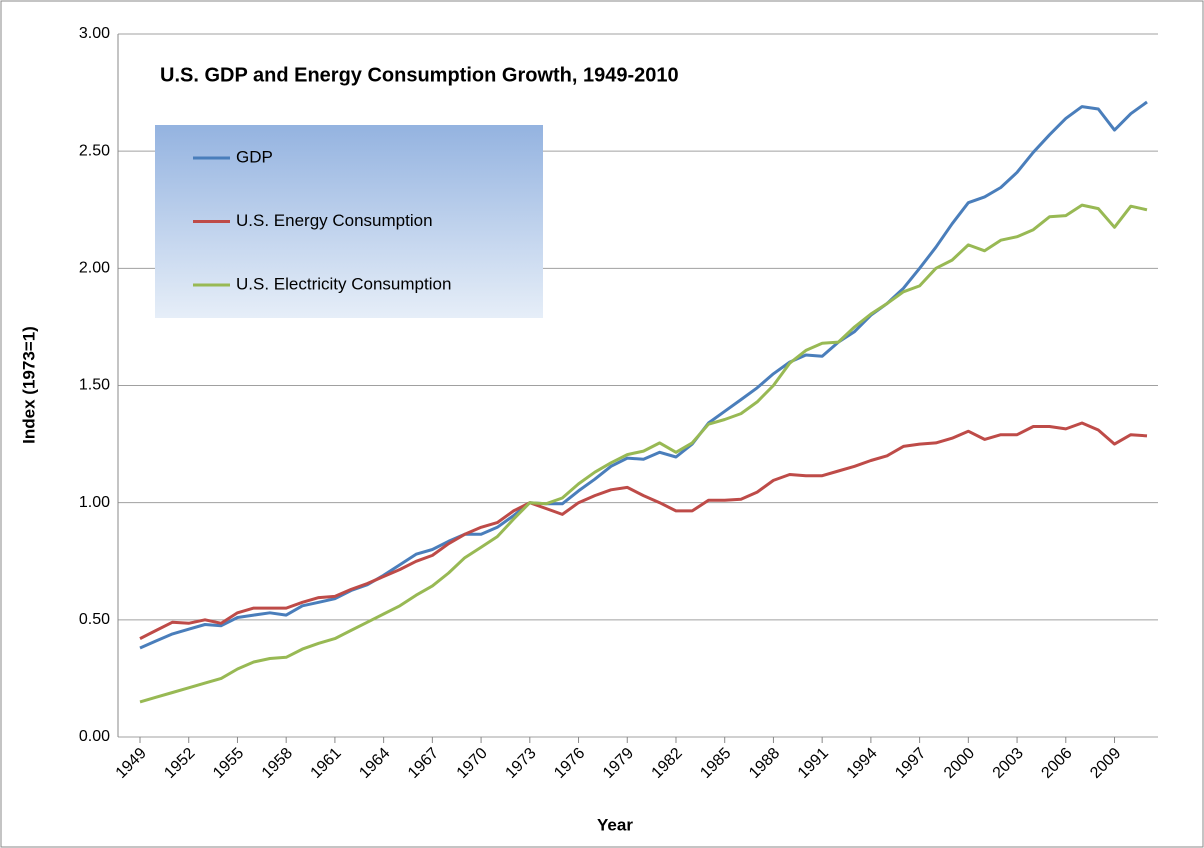 The image size is (1204, 848). Describe the element at coordinates (343, 283) in the screenshot. I see `legend-label: U.S. Electricity Consumption` at that location.